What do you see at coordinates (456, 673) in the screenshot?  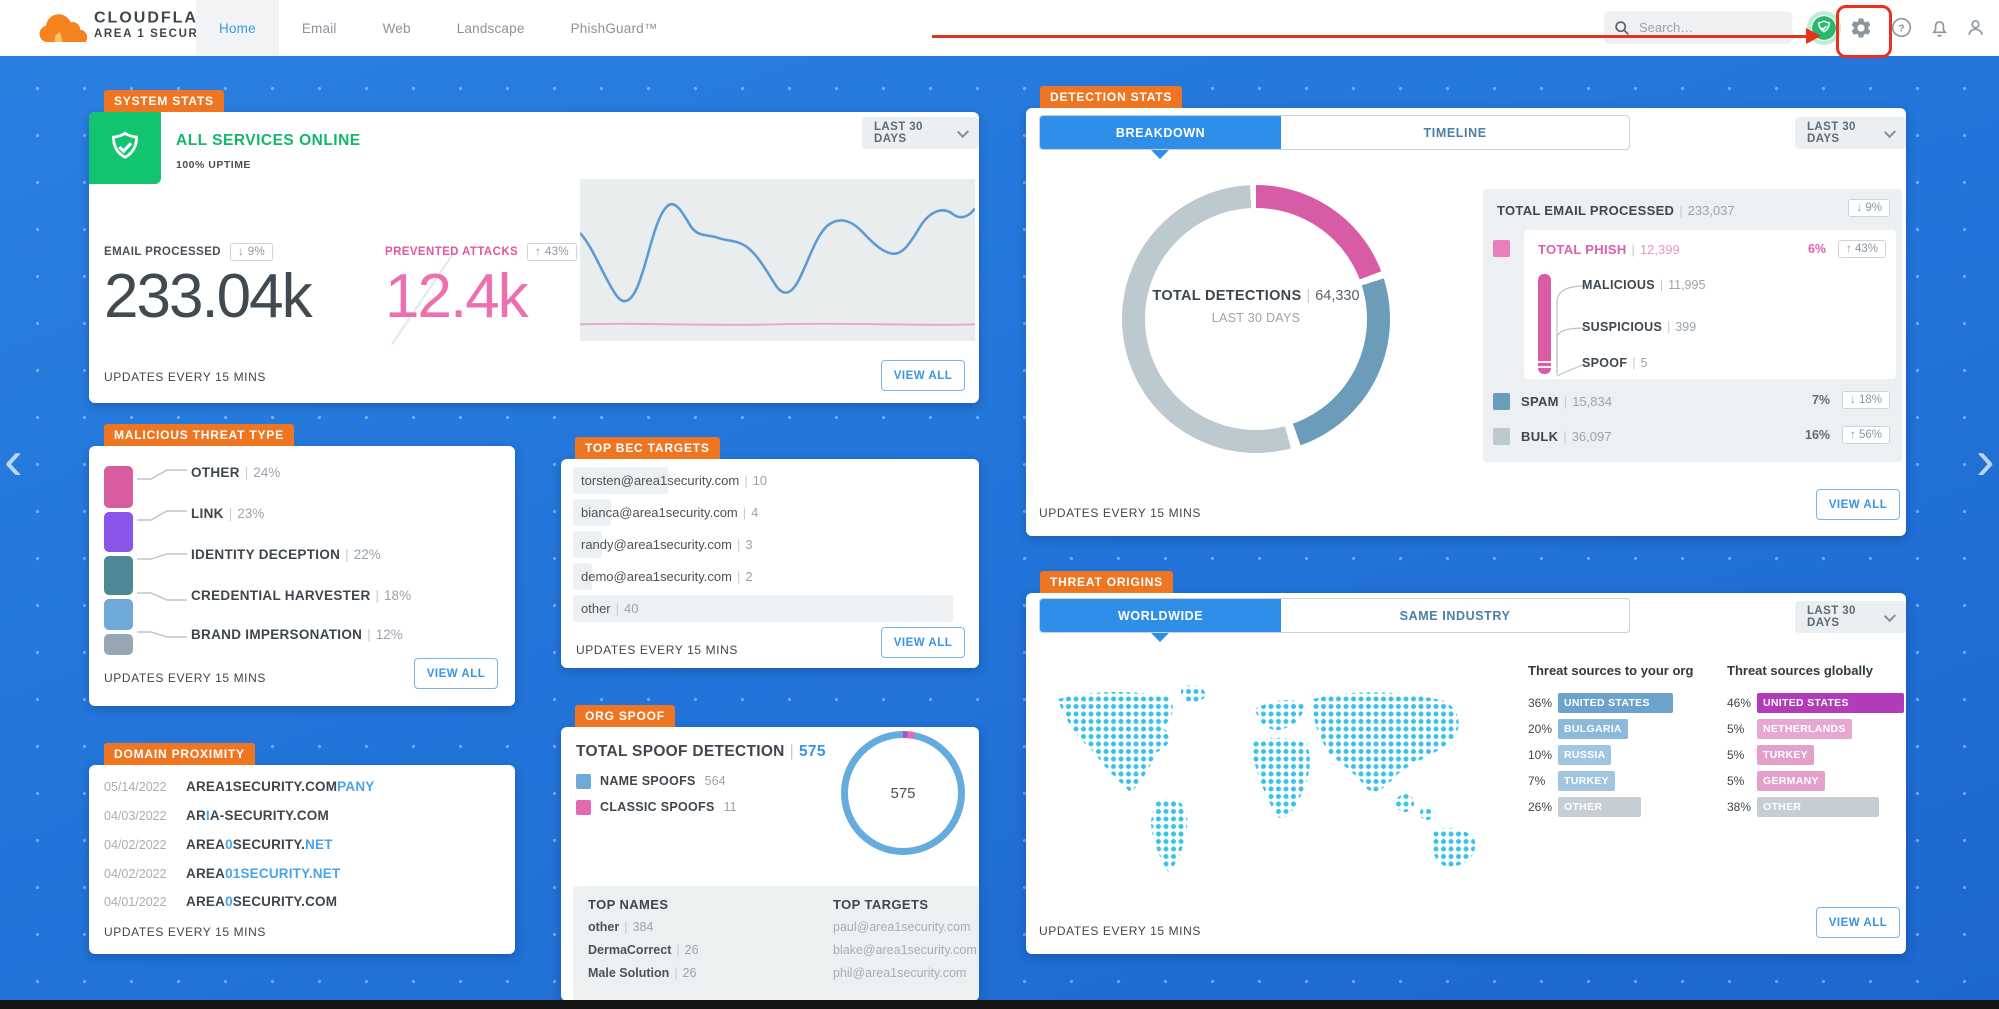 I see `malicious-threat-view-all-button: VIEW ALL` at bounding box center [456, 673].